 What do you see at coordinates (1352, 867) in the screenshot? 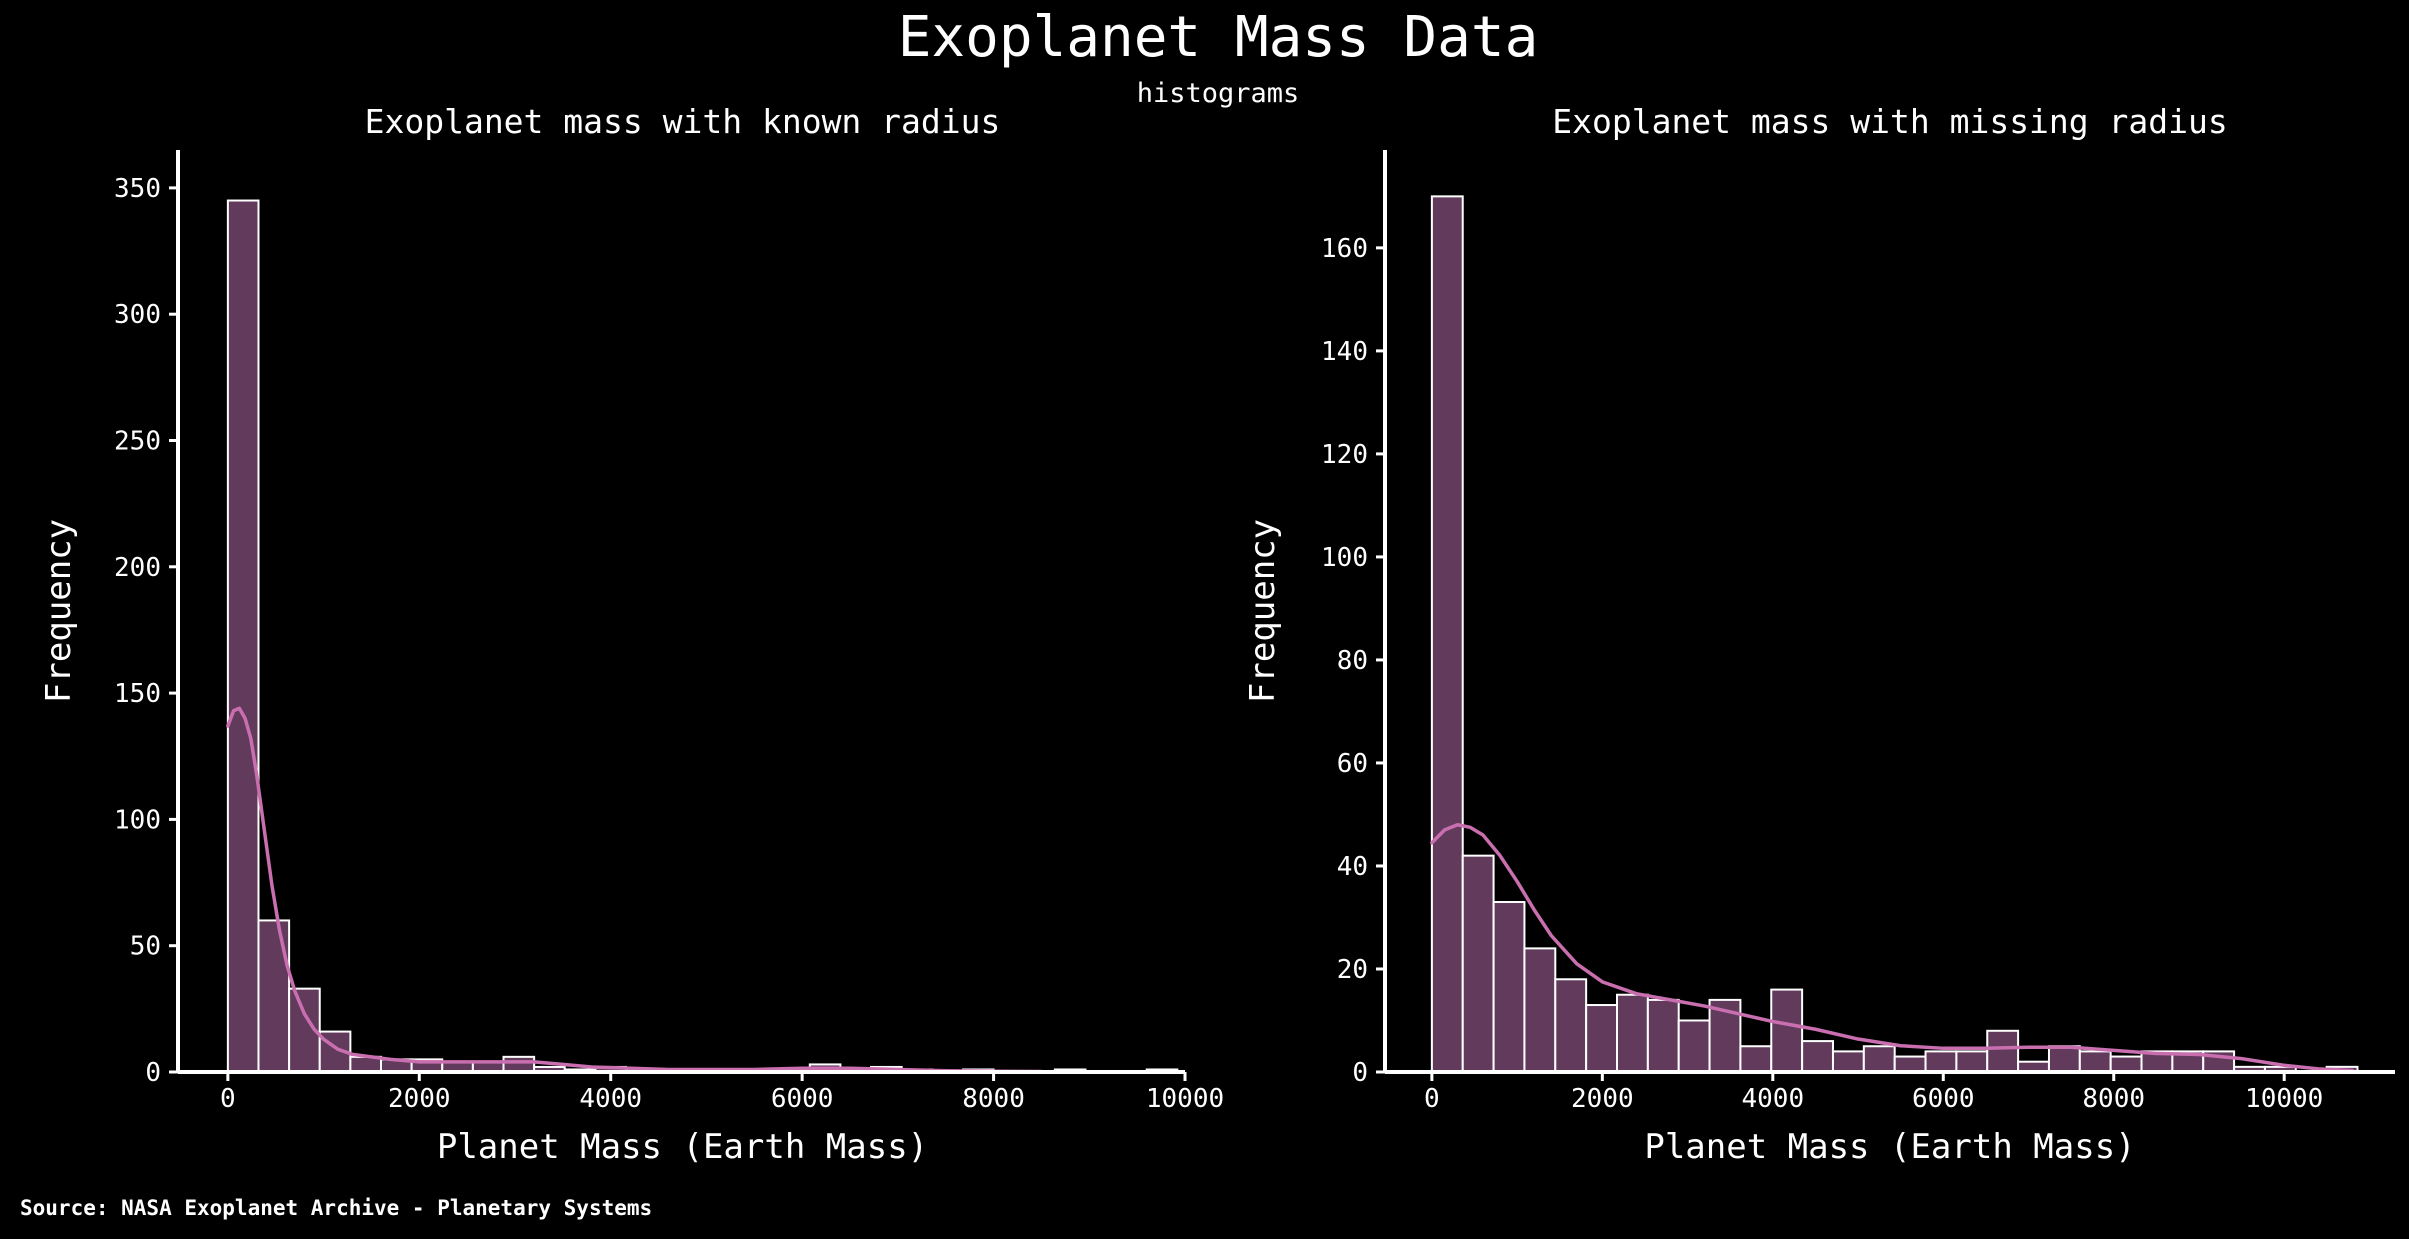
I see `y-tick-label: 40` at bounding box center [1352, 867].